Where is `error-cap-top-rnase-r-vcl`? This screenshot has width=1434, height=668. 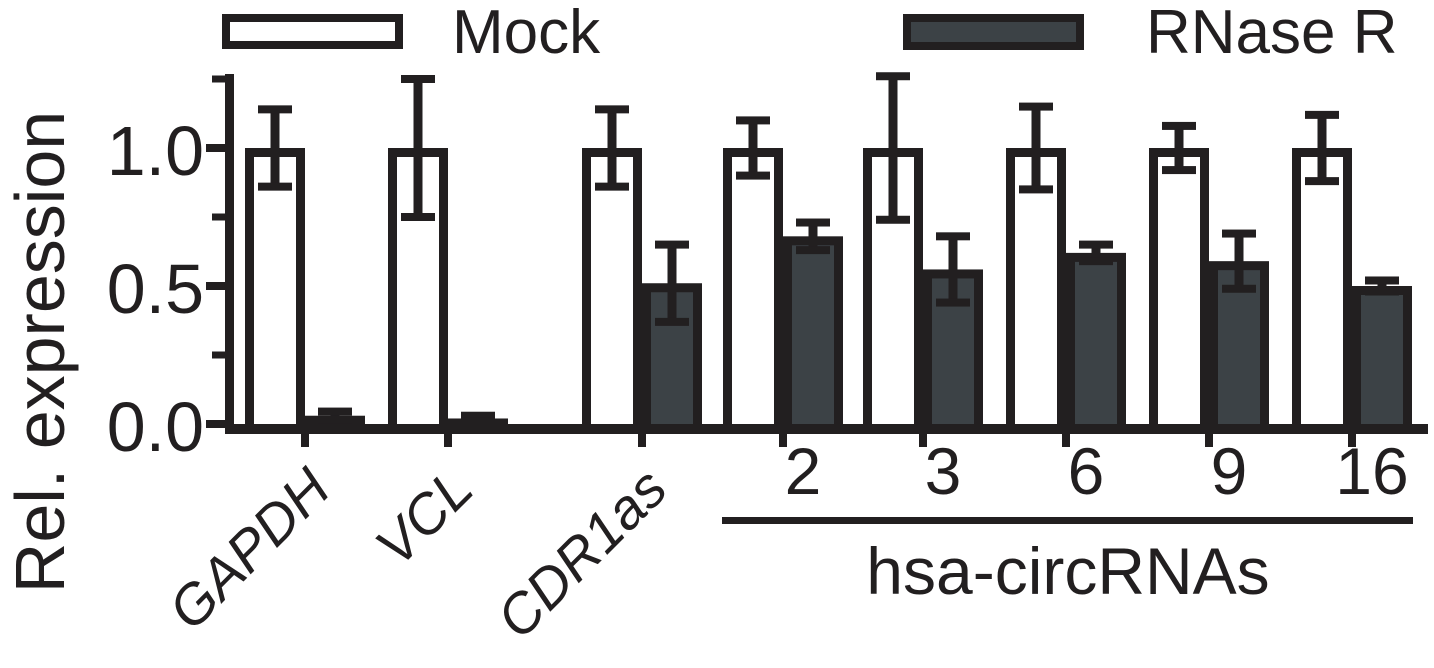
error-cap-top-rnase-r-vcl is located at coordinates (478, 415).